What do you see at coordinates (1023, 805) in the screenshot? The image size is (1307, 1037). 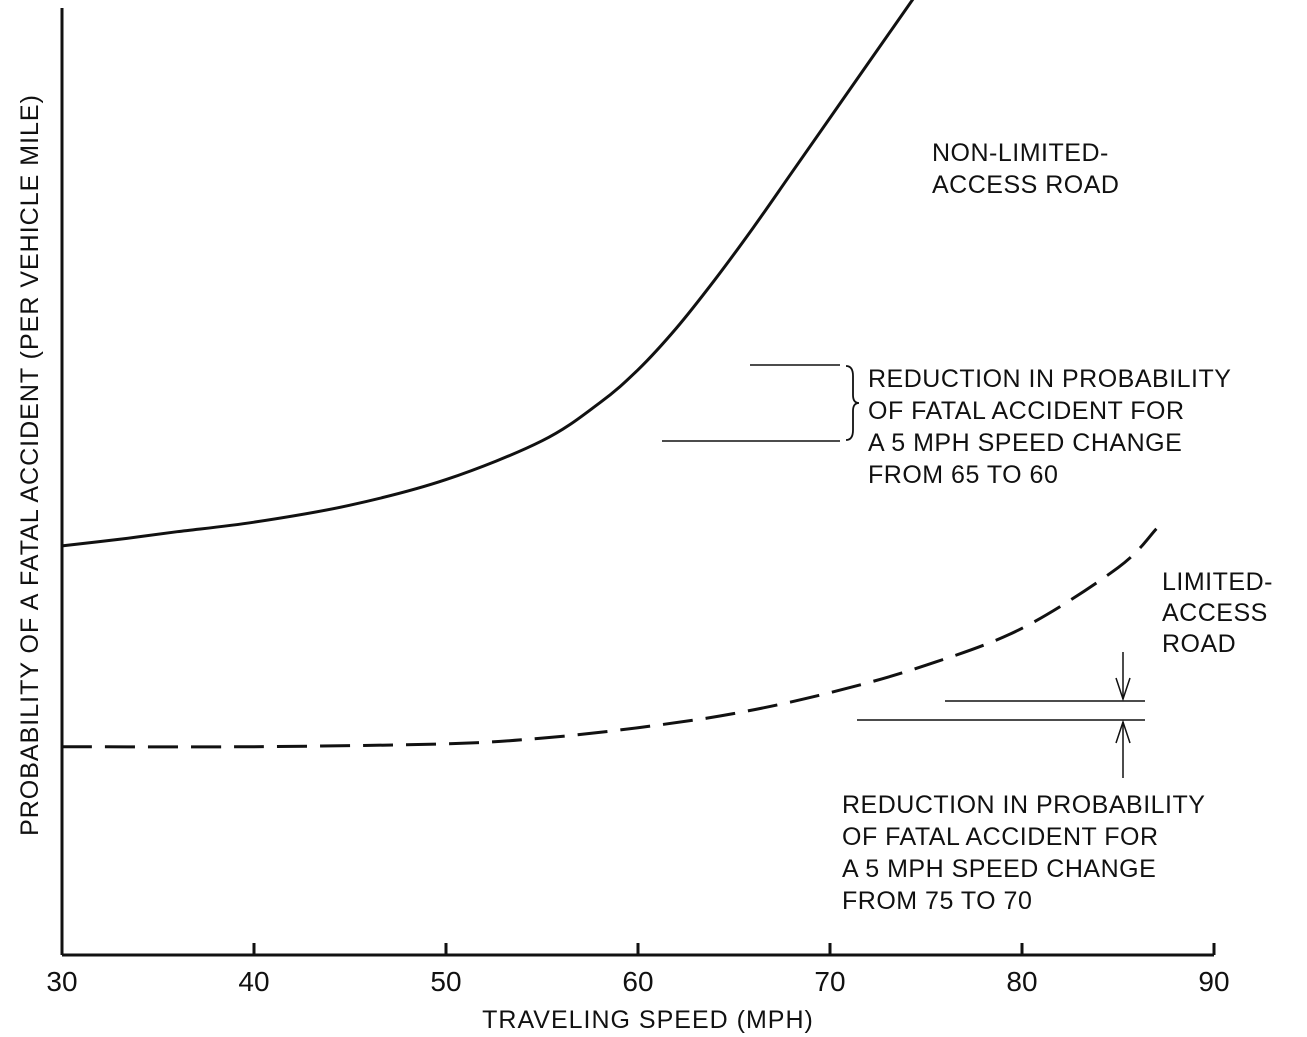 I see `annotation-text-limited: REDUCTION IN PROBABILITY` at bounding box center [1023, 805].